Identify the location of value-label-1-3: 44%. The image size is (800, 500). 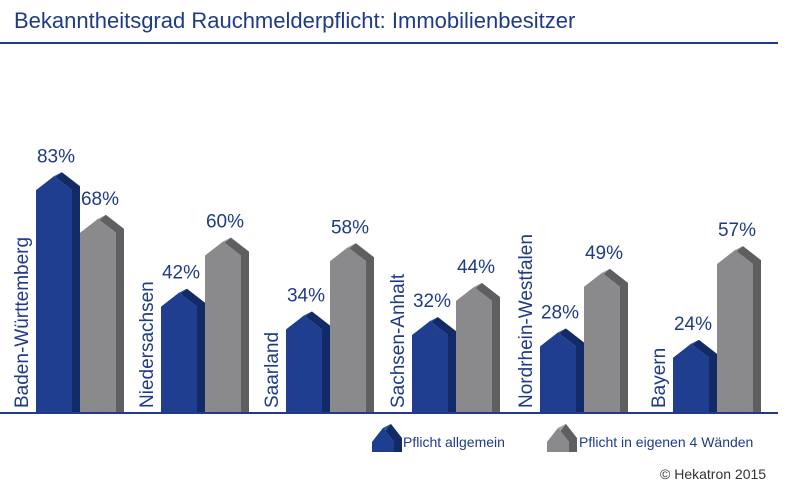
(476, 267).